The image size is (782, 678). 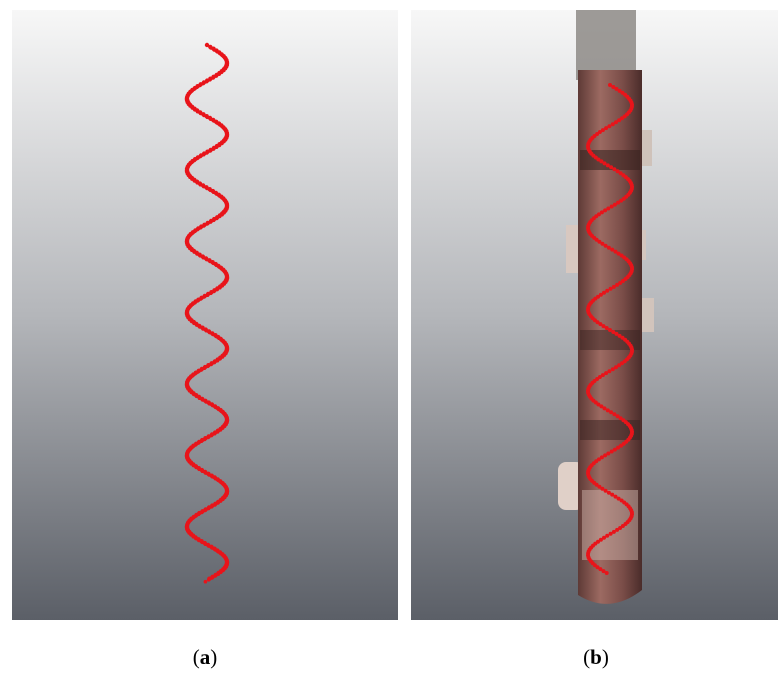 I want to click on point-cloud, so click(x=606, y=307).